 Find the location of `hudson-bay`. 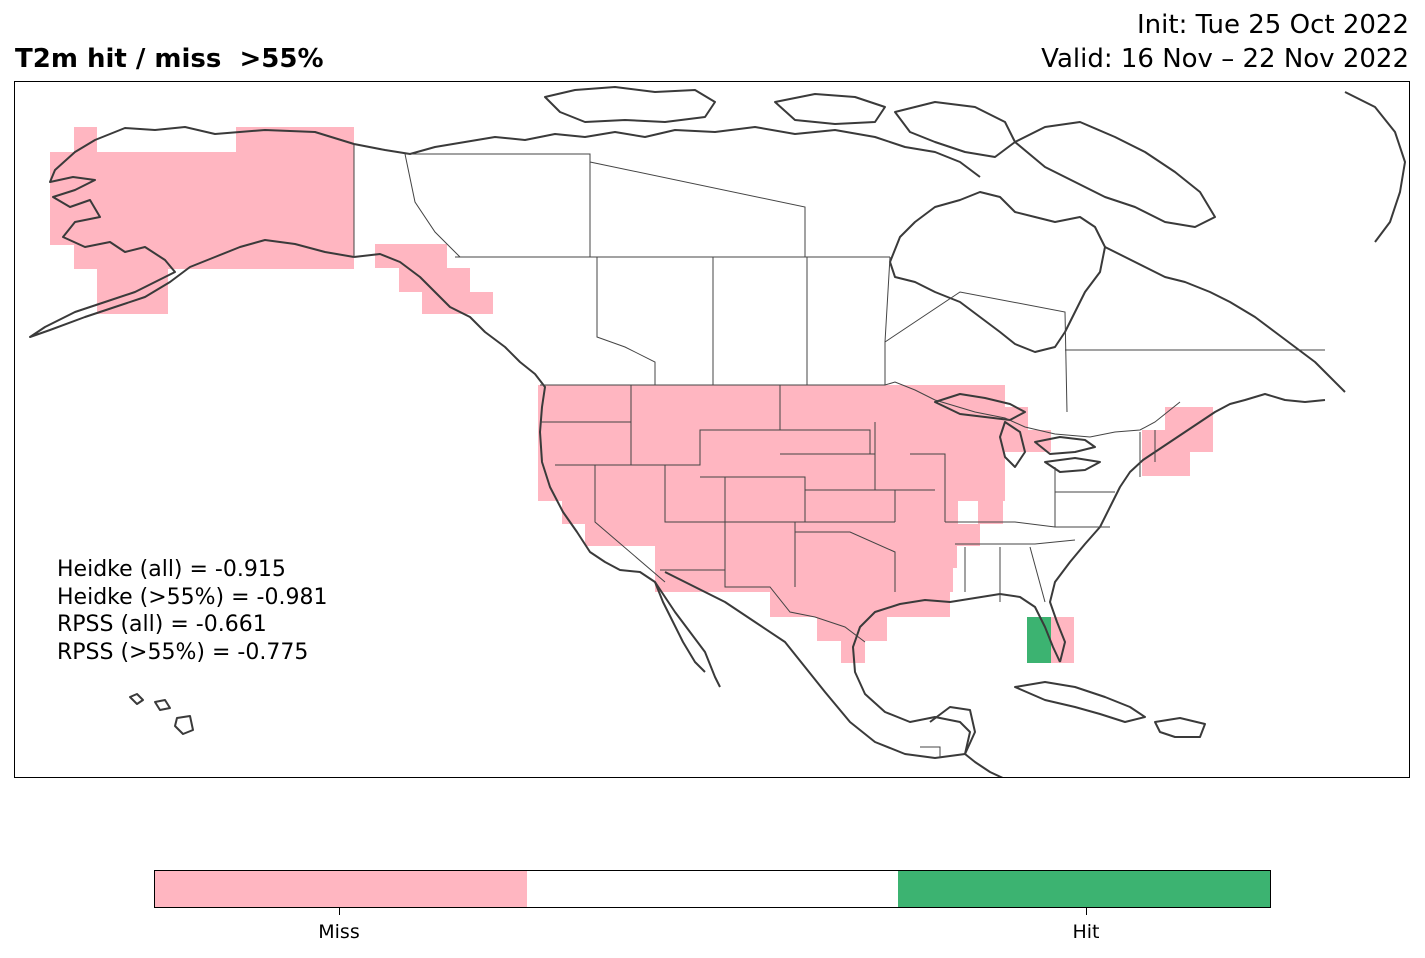

hudson-bay is located at coordinates (997, 272).